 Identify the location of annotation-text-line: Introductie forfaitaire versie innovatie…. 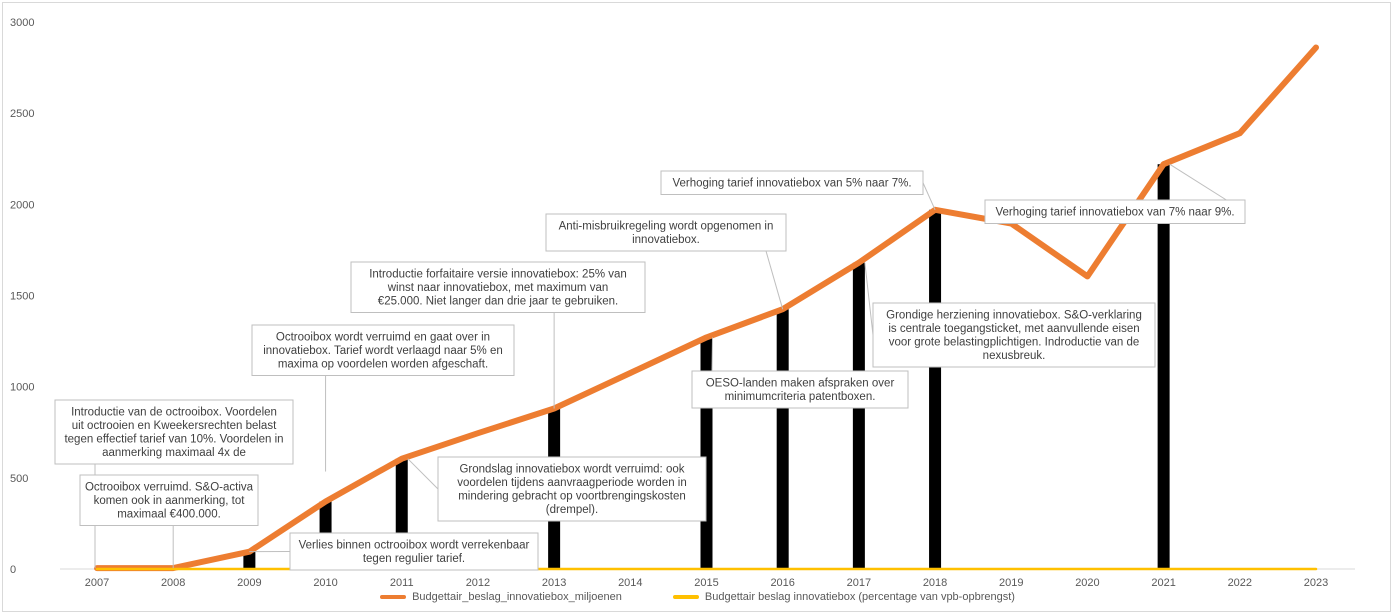
(498, 275).